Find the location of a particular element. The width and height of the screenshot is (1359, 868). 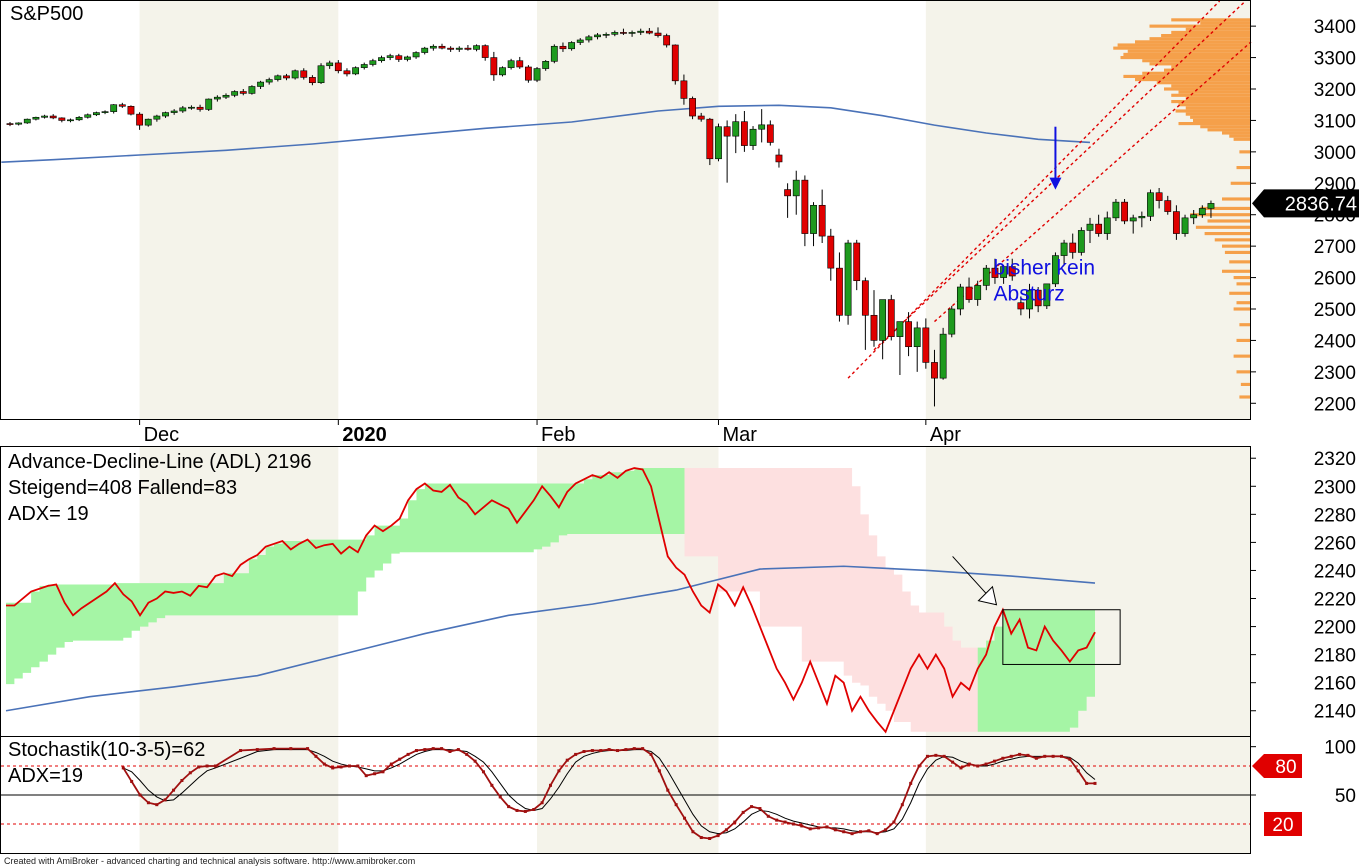

adl-y-axis: 2140 2160 2180 2200 2220 2240 2260 2280 2300 2320 is located at coordinates (1303, 586).